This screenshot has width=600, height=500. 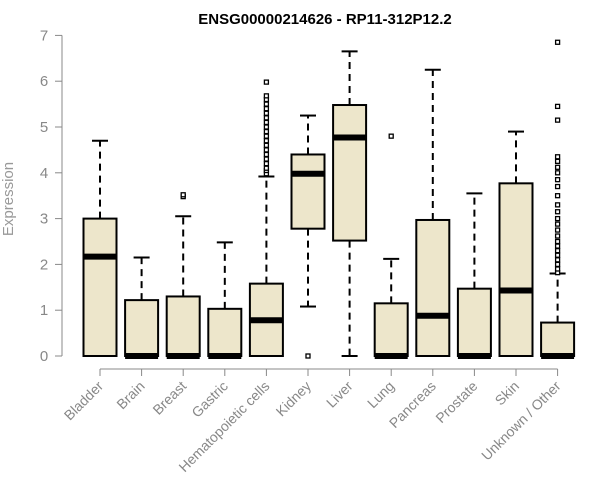 I want to click on x-tick-label: Skin, so click(x=507, y=393).